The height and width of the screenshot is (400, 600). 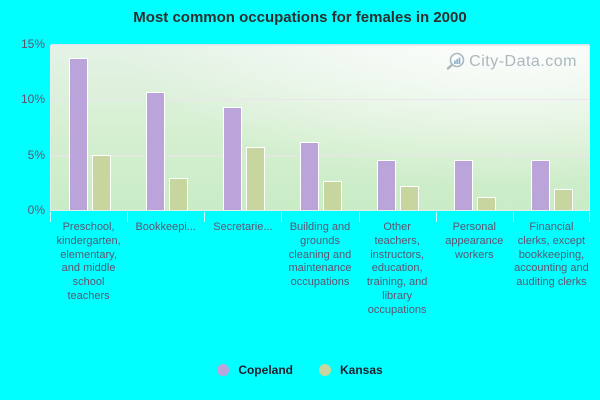 What do you see at coordinates (223, 370) in the screenshot?
I see `copeland-swatch-icon` at bounding box center [223, 370].